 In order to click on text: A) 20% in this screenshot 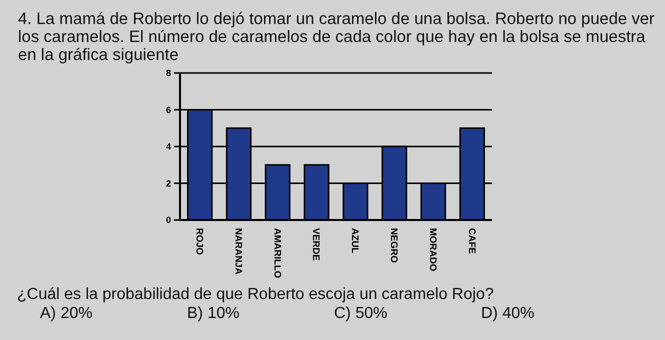, I will do `click(66, 313)`.